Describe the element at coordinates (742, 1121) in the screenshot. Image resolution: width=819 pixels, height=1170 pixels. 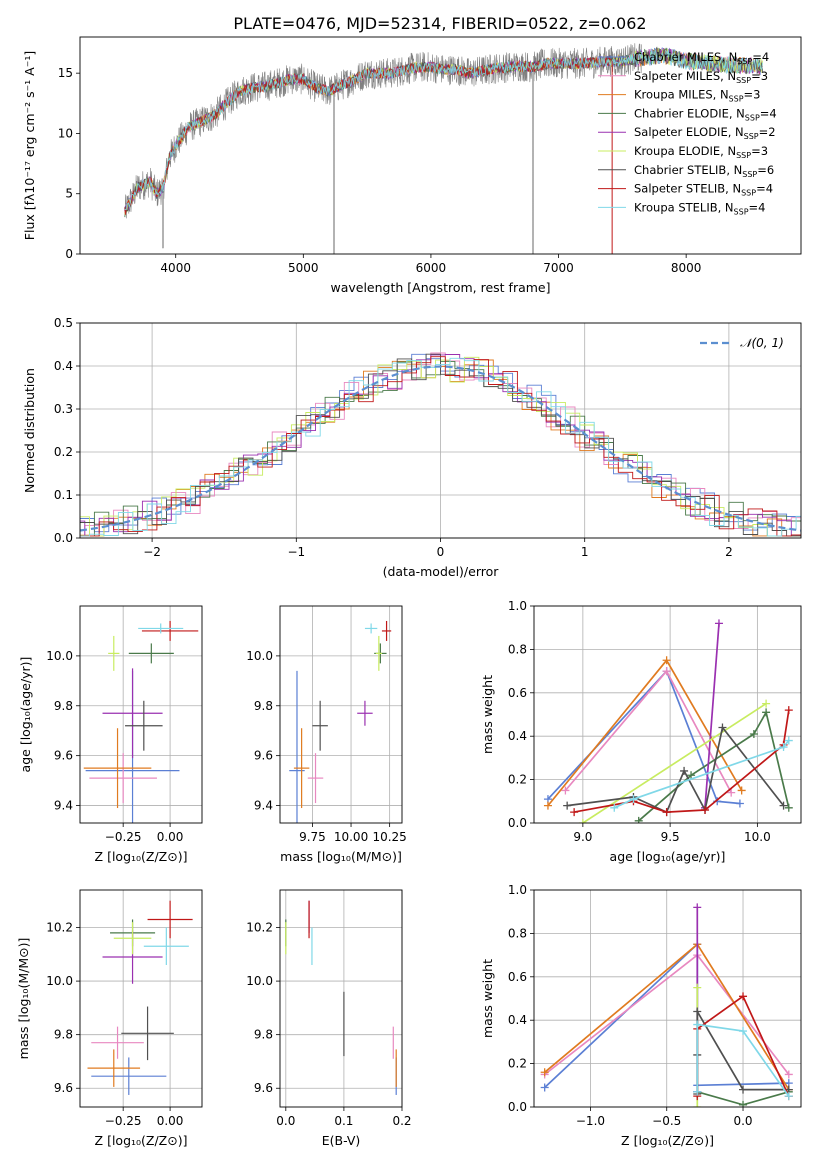
I see `x-tick-label: 0.0` at that location.